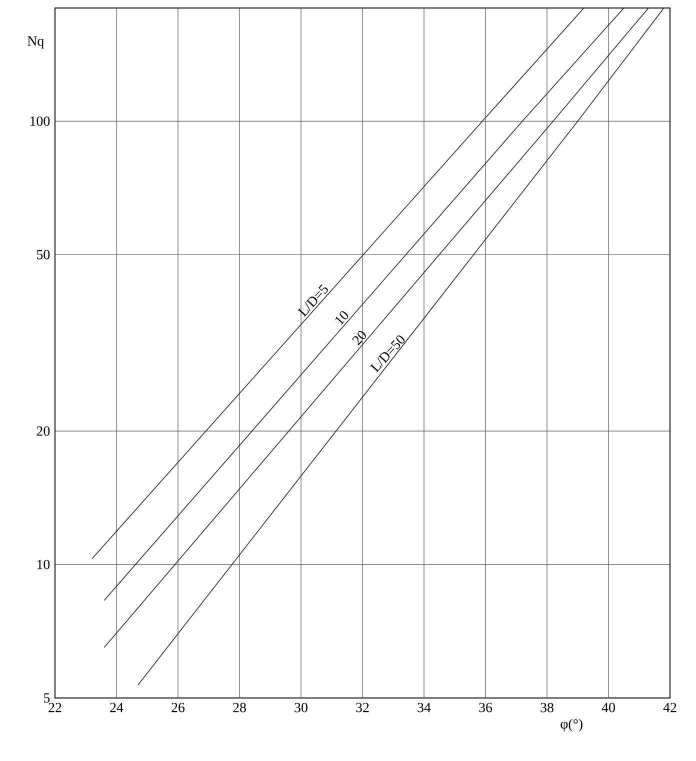 Image resolution: width=696 pixels, height=761 pixels. I want to click on x-tick-label: 22, so click(55, 707).